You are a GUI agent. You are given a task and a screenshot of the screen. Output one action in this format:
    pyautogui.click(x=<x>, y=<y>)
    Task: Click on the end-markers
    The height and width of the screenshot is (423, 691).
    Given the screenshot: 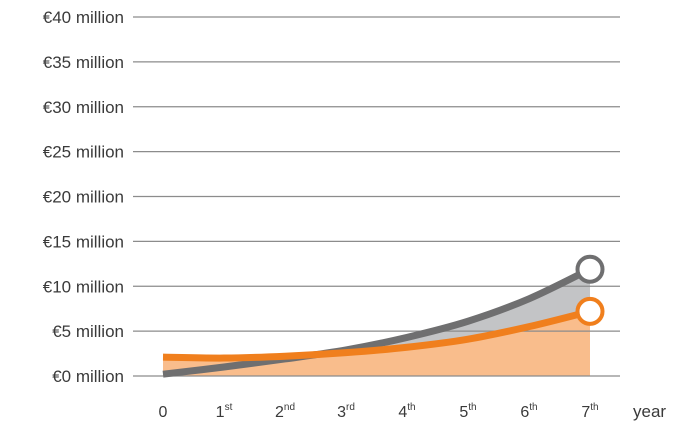 What is the action you would take?
    pyautogui.click(x=590, y=290)
    